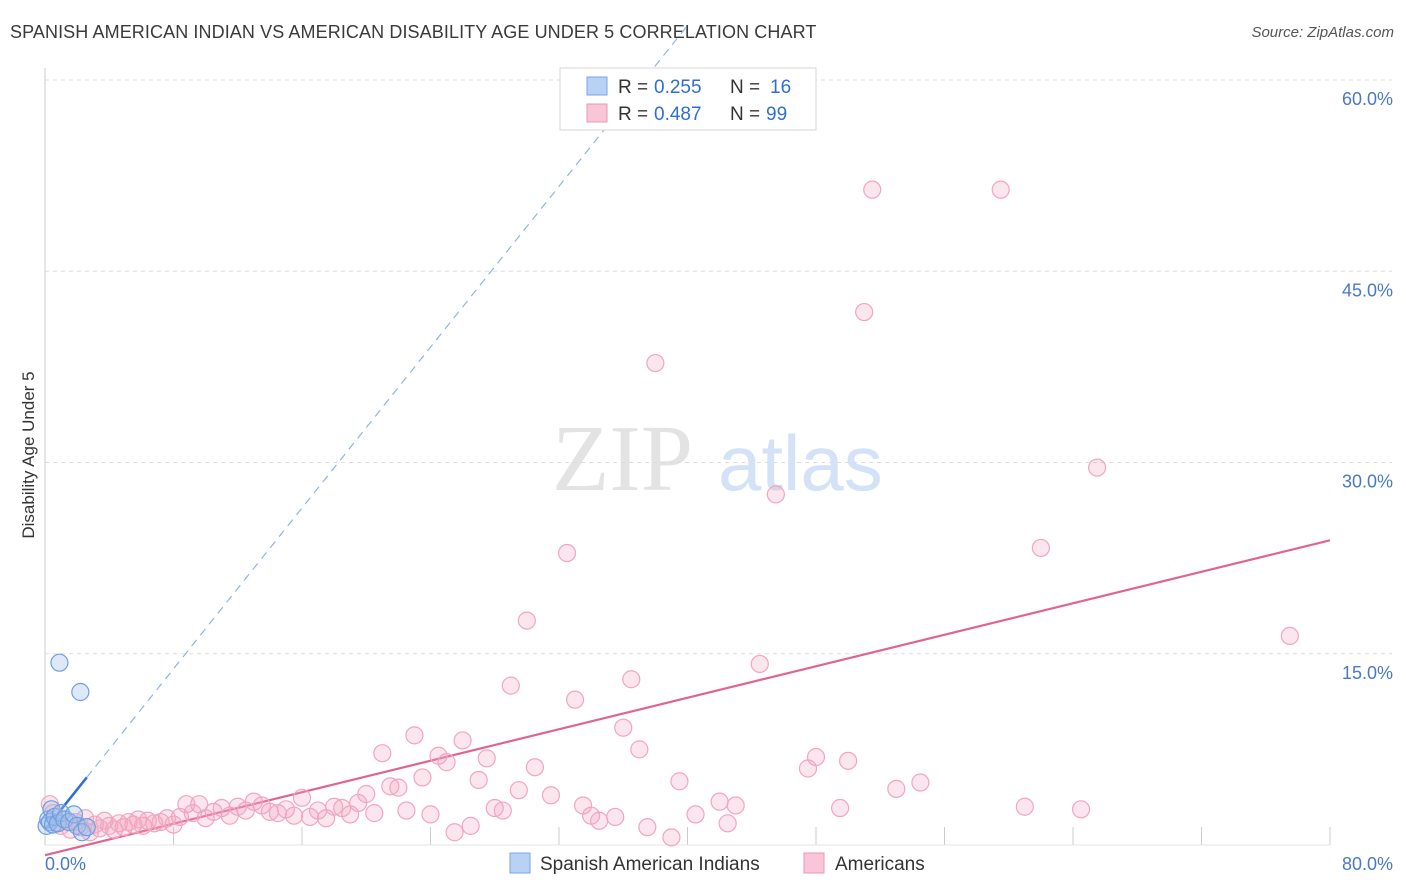  Describe the element at coordinates (1367, 482) in the screenshot. I see `y-tick-label: 30.0%` at that location.